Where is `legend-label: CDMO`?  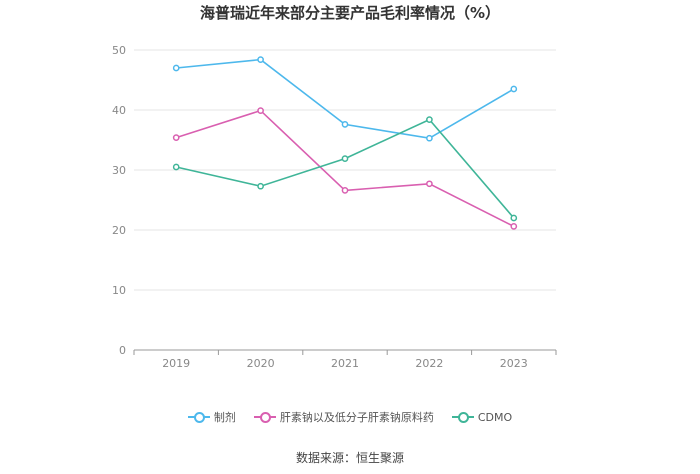 legend-label: CDMO is located at coordinates (495, 417).